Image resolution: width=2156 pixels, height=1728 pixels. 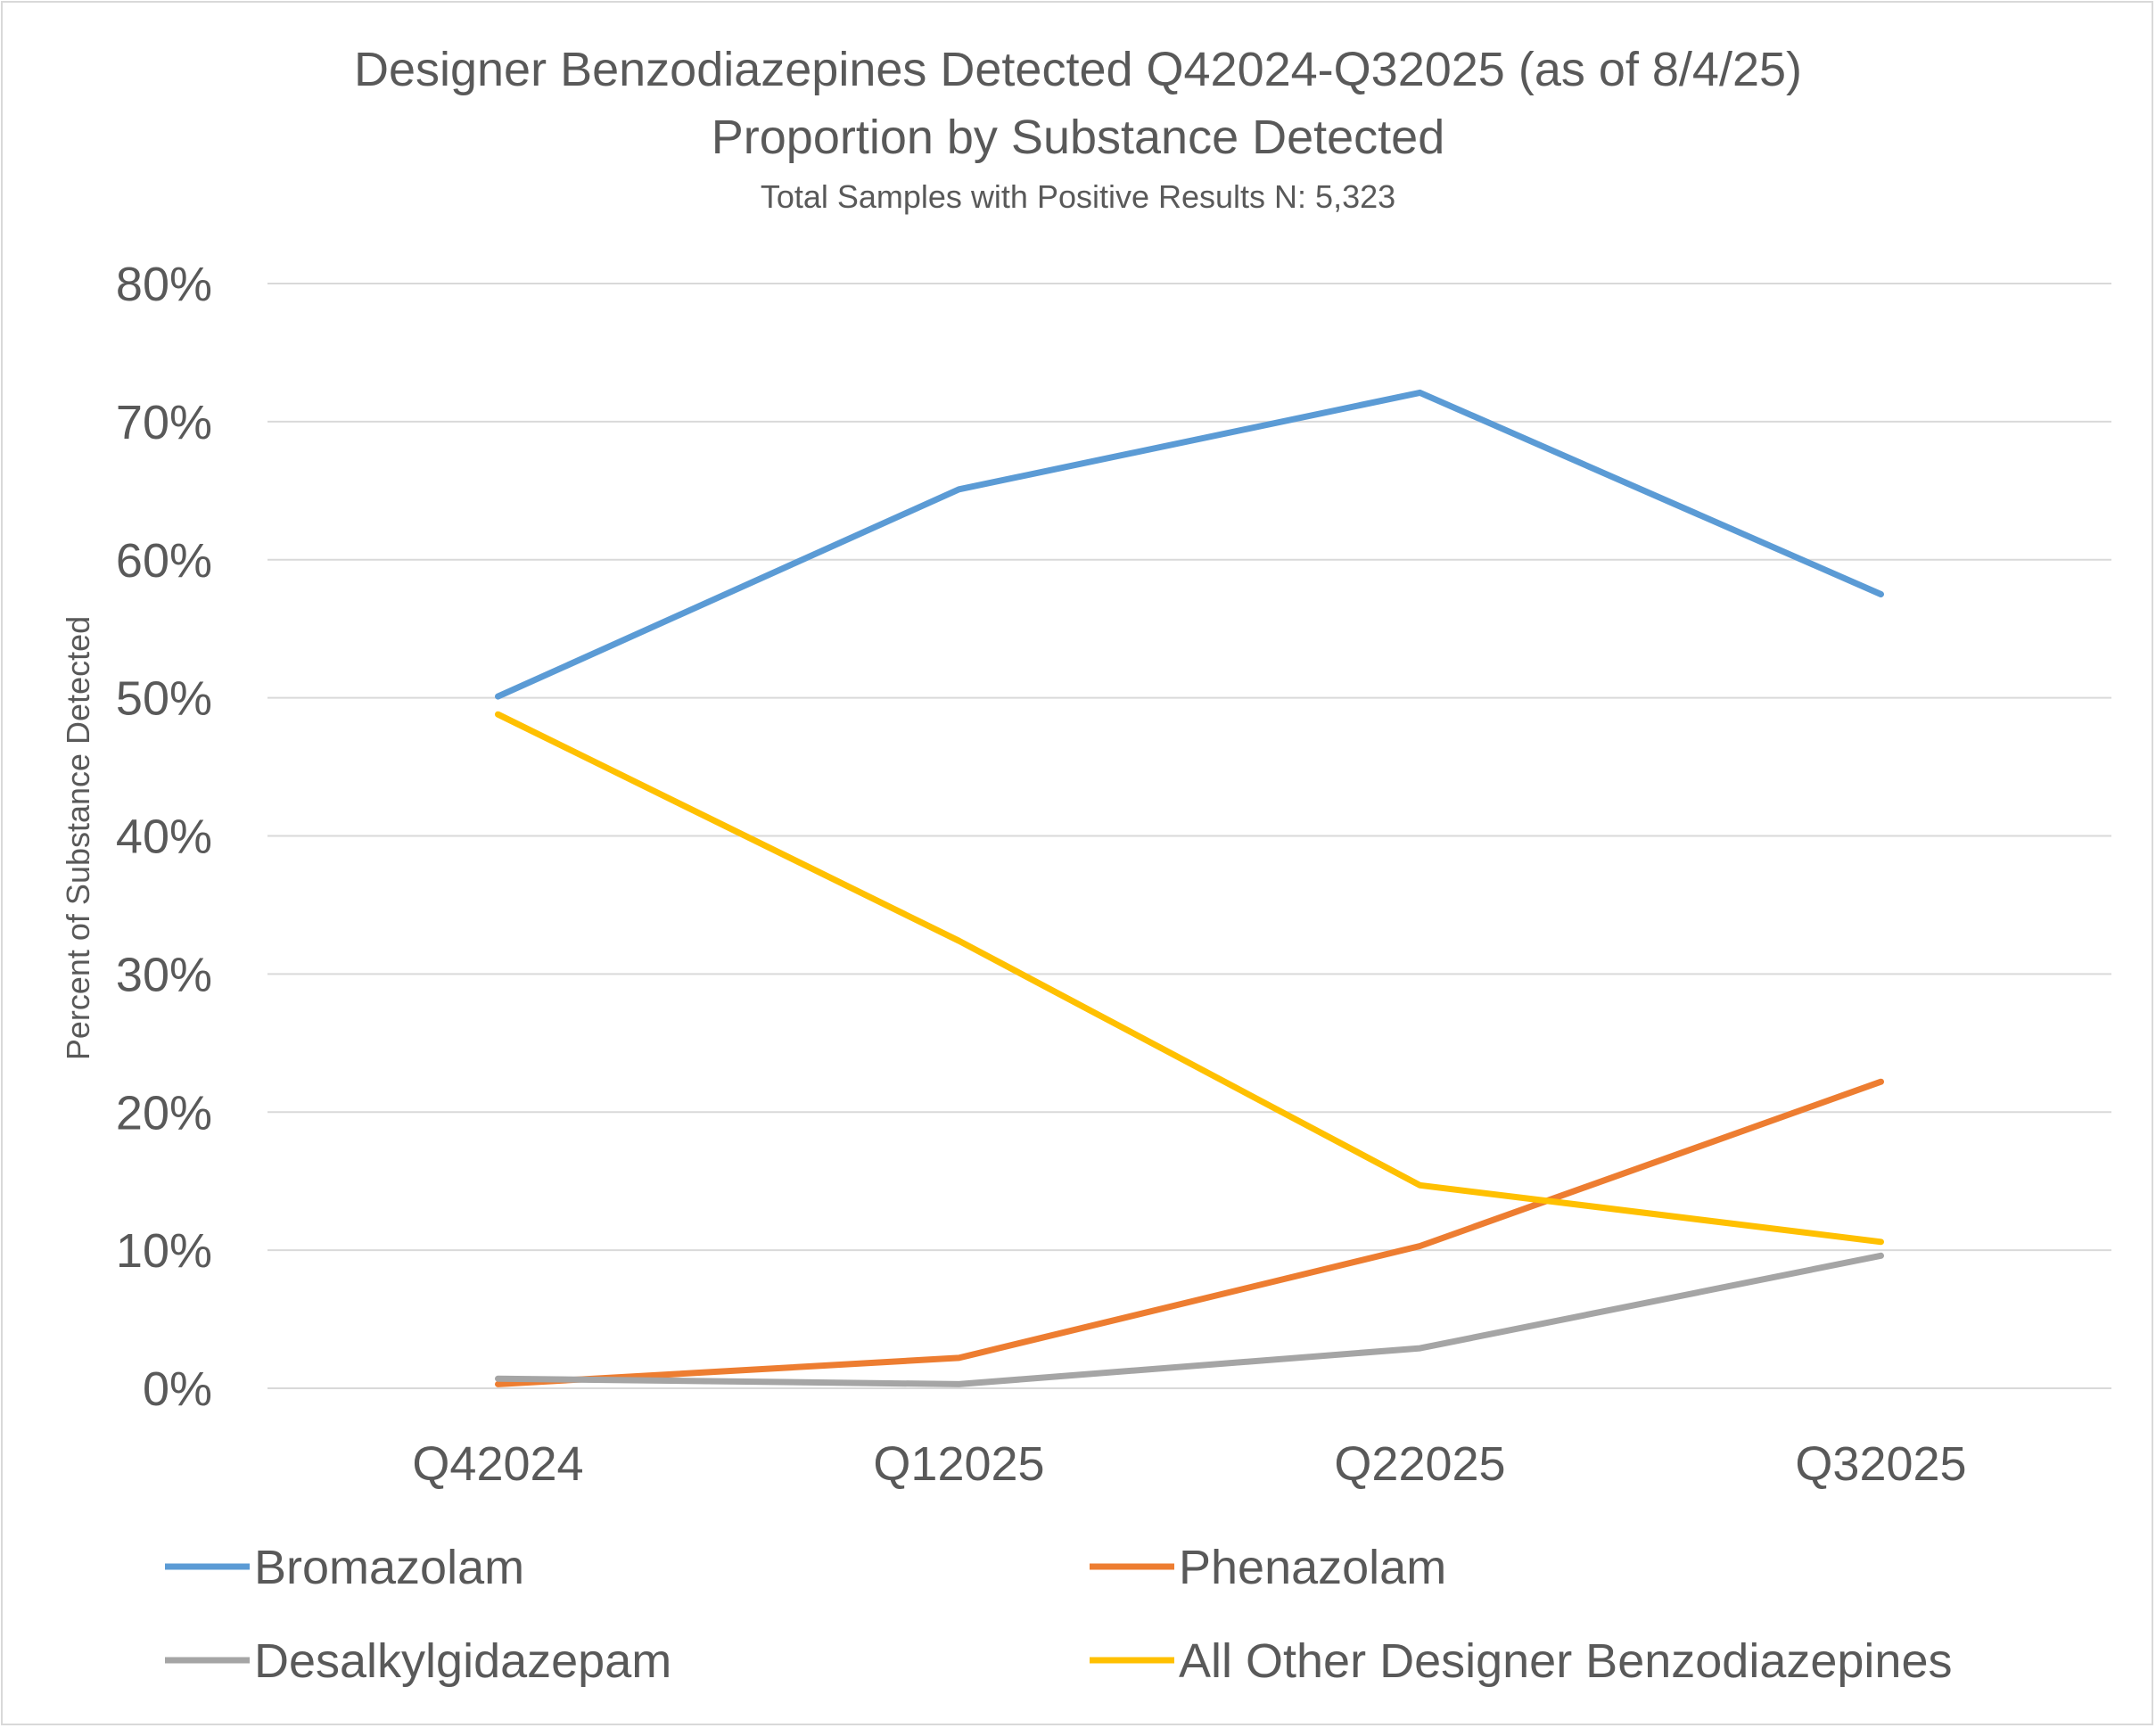 What do you see at coordinates (164, 561) in the screenshot?
I see `y-tick-label: 60%` at bounding box center [164, 561].